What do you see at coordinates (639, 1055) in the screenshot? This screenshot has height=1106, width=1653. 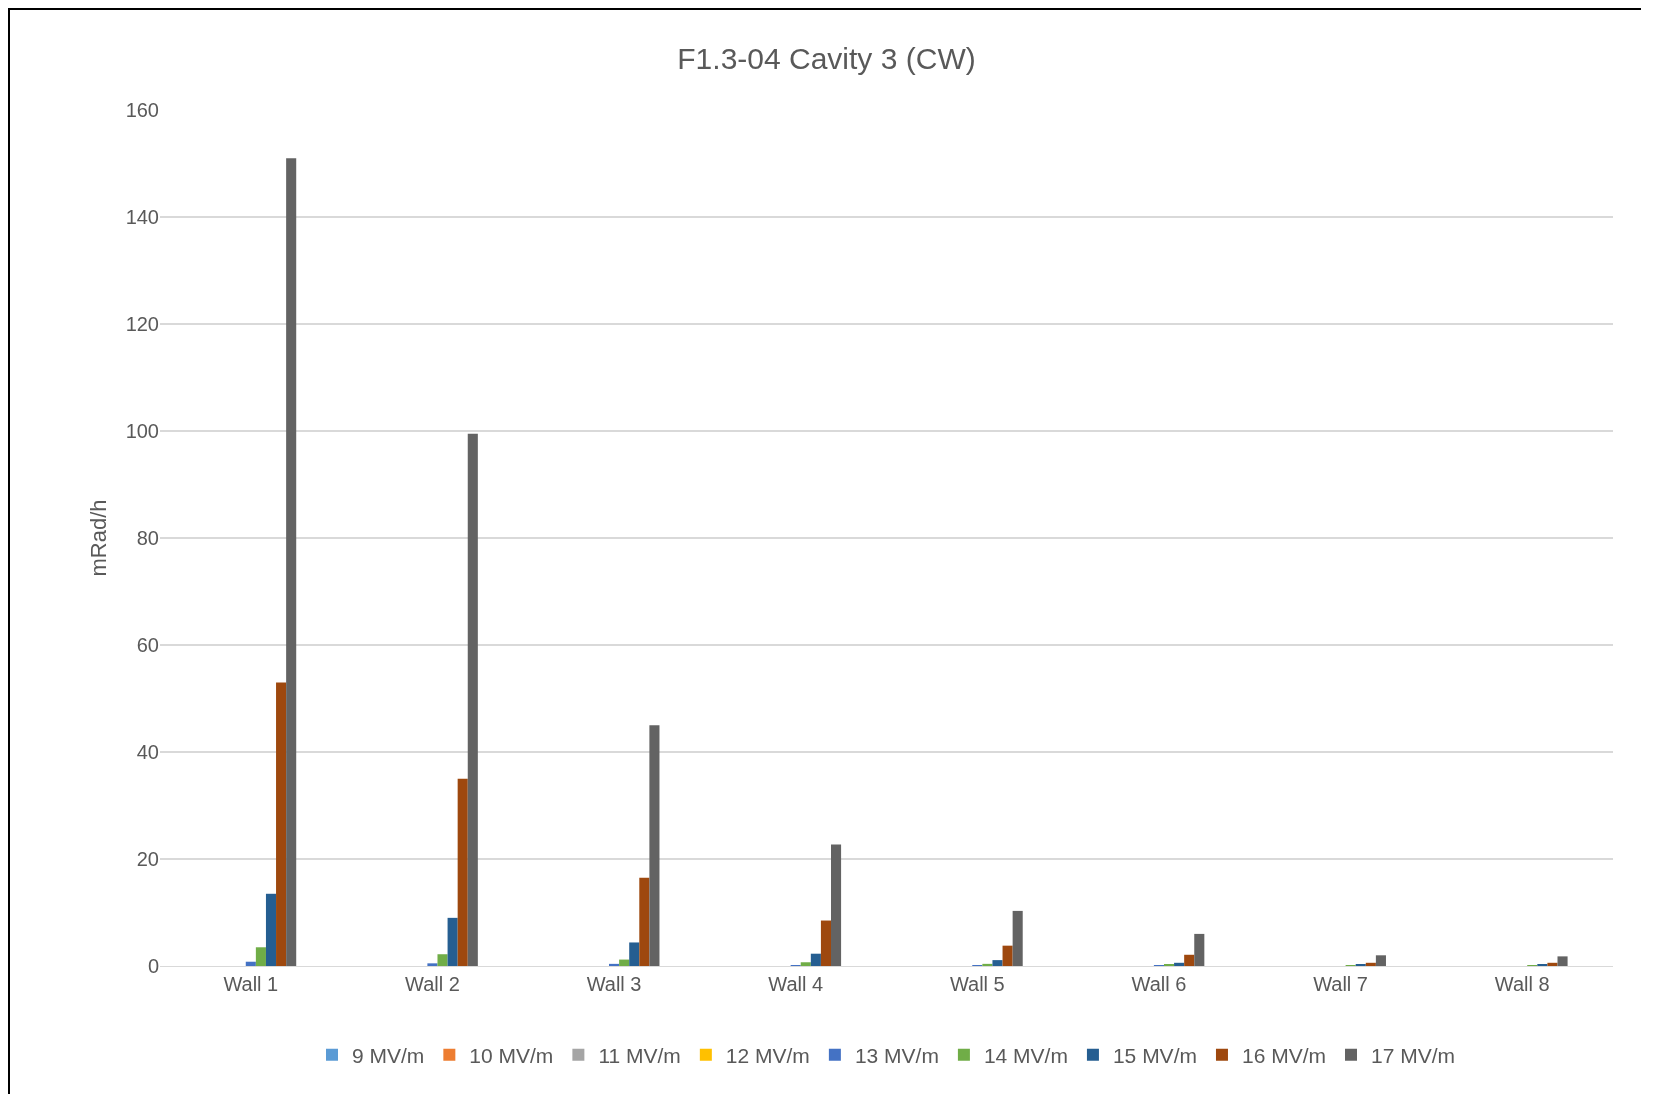 I see `legend-label: 11 MV/m` at bounding box center [639, 1055].